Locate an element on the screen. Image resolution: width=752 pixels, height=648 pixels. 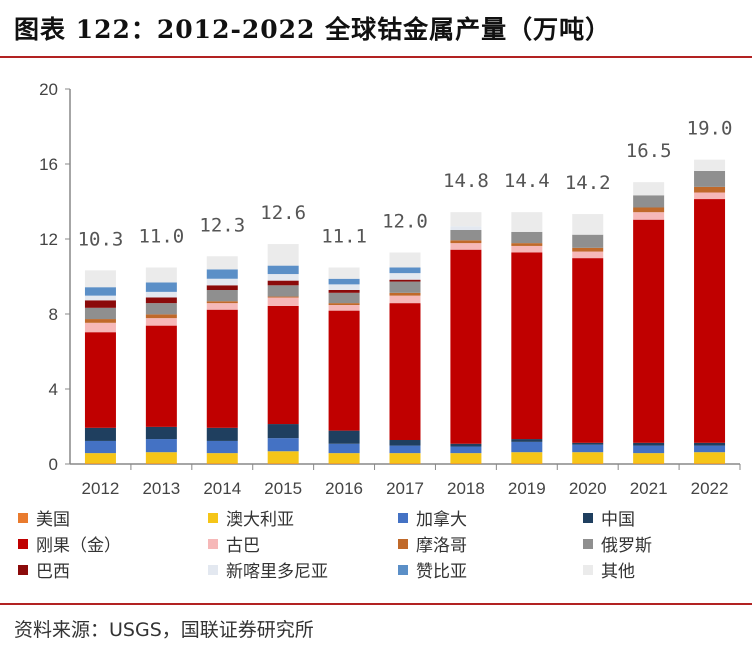
total-label: 19.0 is located at coordinates (710, 129).